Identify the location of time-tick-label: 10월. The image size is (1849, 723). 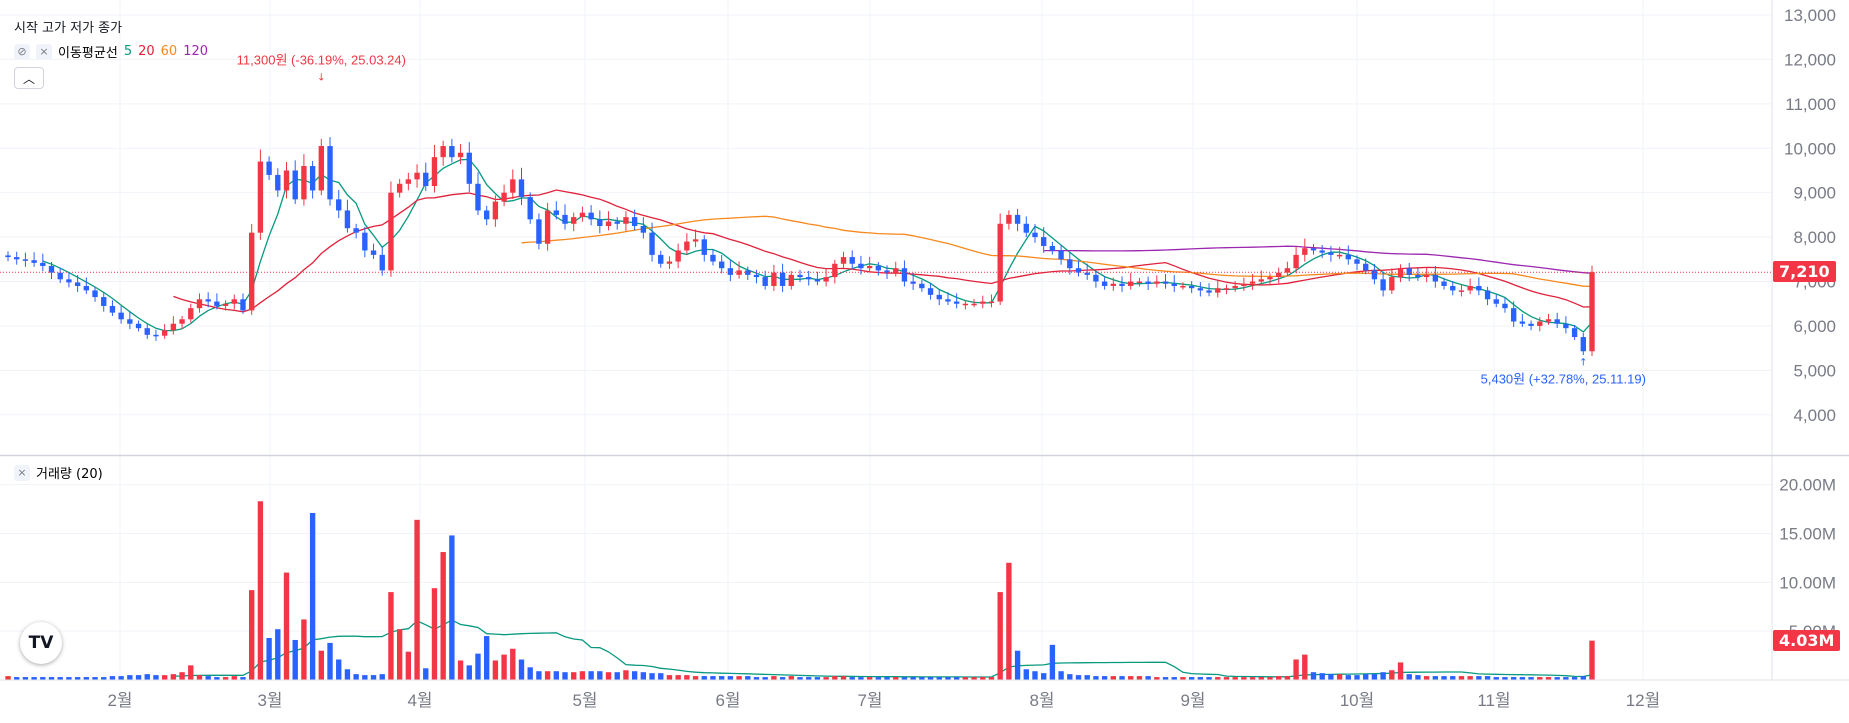
(1357, 700).